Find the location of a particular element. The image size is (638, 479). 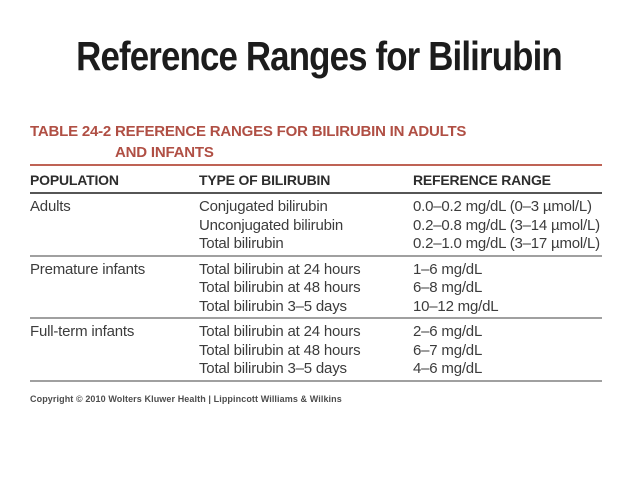

slide-title: Reference Ranges for Bilirubin is located at coordinates (319, 56).